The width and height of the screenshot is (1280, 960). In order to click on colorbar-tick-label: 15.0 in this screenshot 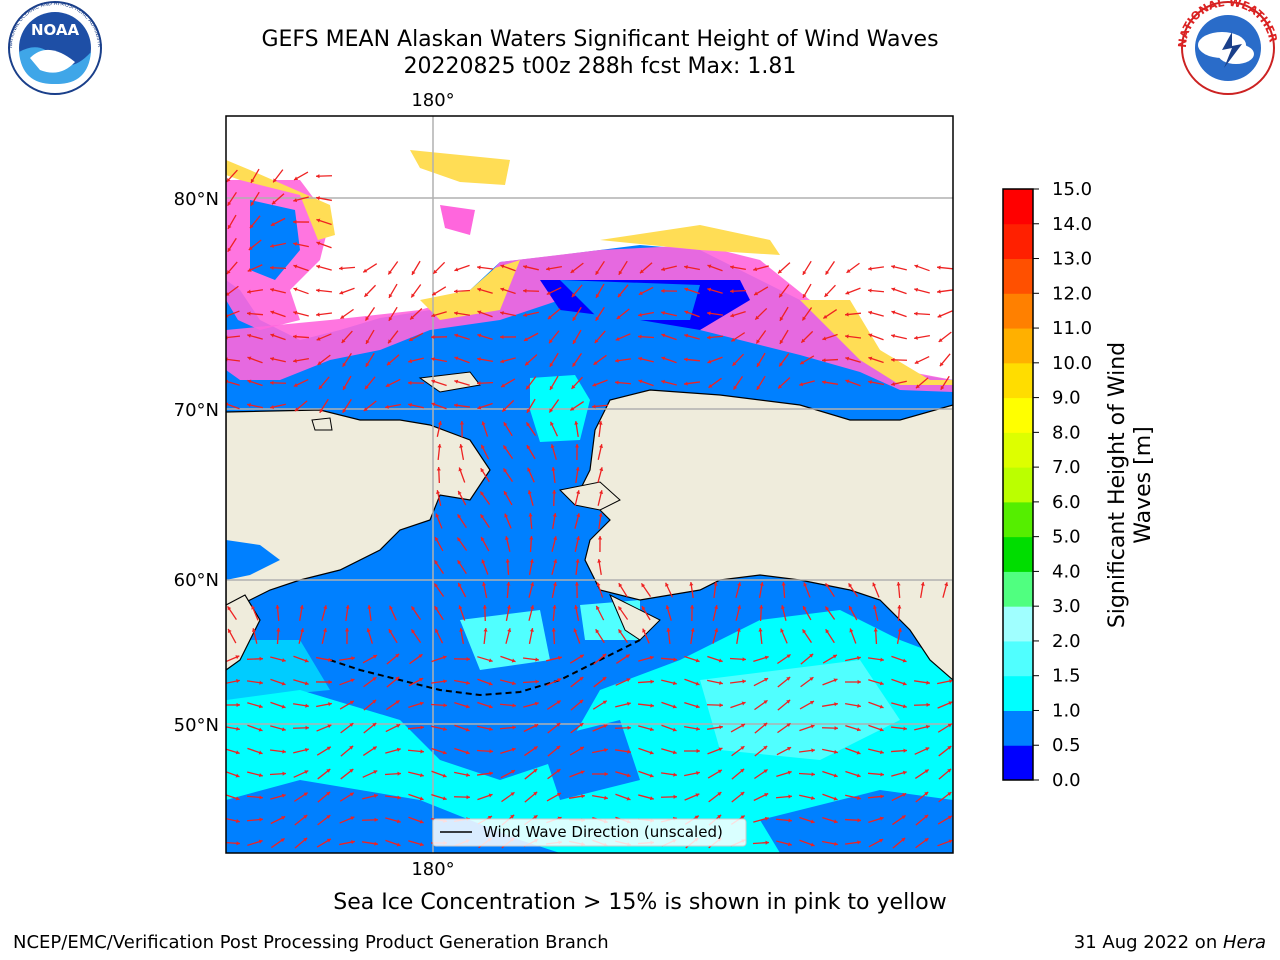, I will do `click(1072, 189)`.